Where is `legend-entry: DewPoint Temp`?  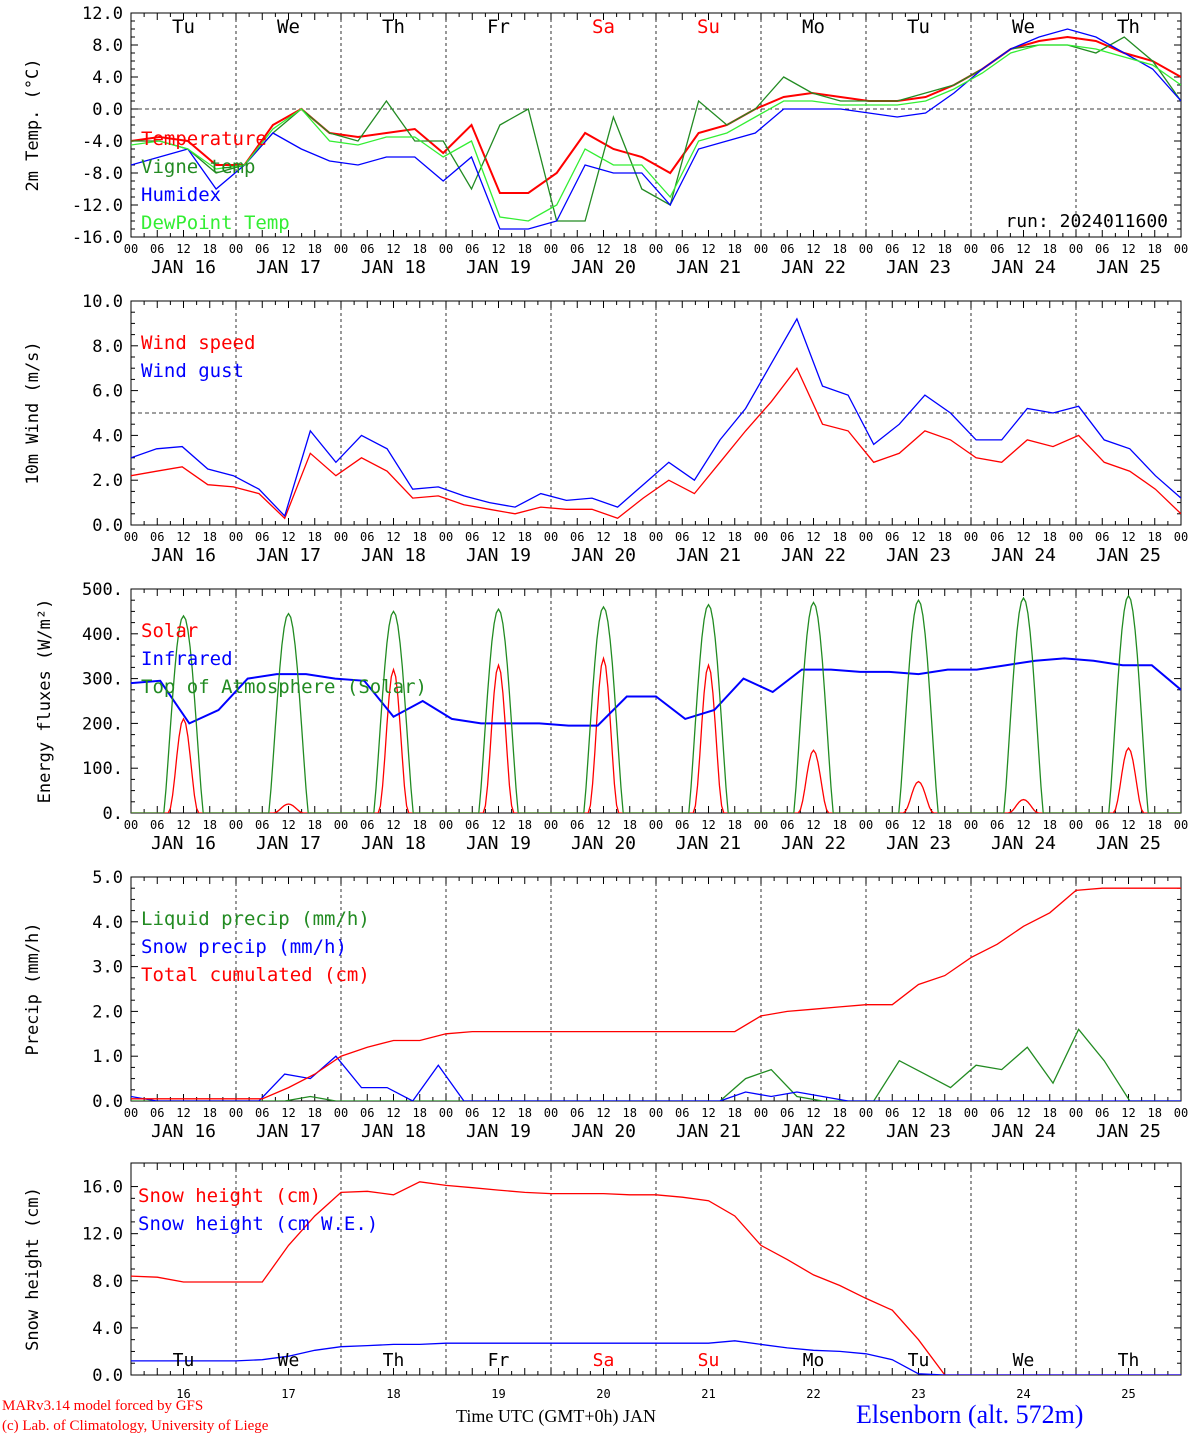
legend-entry: DewPoint Temp is located at coordinates (215, 223).